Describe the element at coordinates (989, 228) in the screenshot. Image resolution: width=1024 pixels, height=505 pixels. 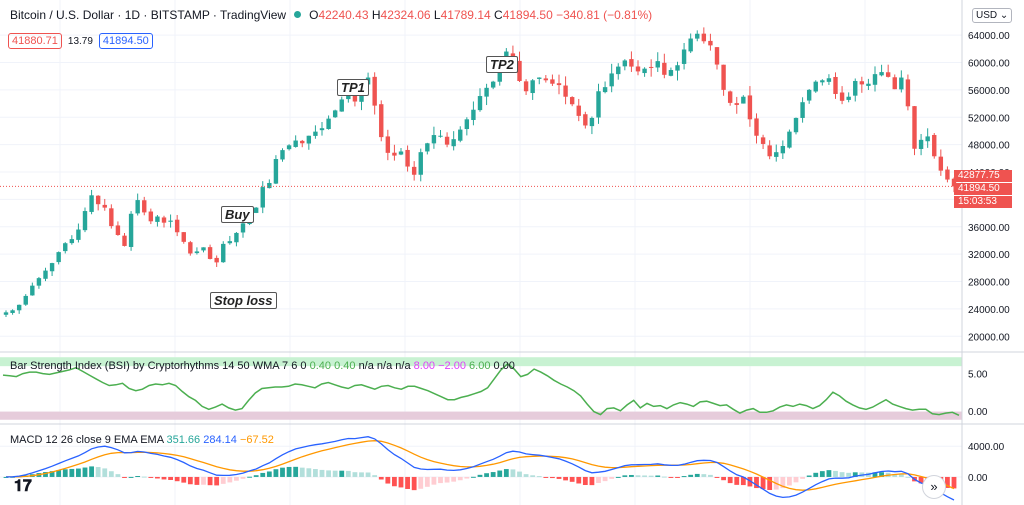
I see `price-tick-label: 36000.00` at that location.